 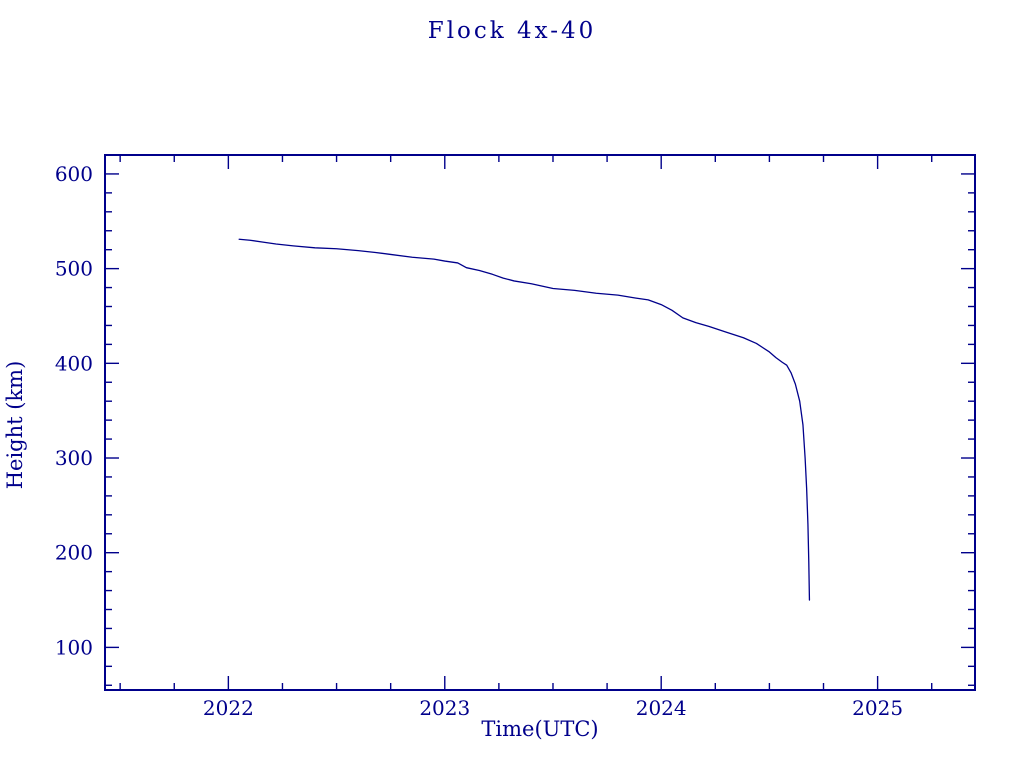 I want to click on y-tick-label: 300, so click(x=74, y=458).